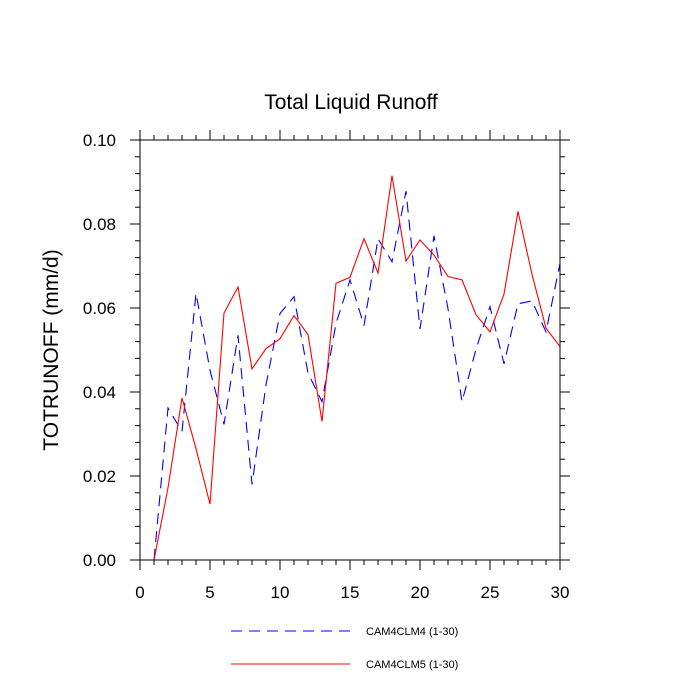 This screenshot has height=700, width=700. I want to click on x-tick-label: 0, so click(139, 592).